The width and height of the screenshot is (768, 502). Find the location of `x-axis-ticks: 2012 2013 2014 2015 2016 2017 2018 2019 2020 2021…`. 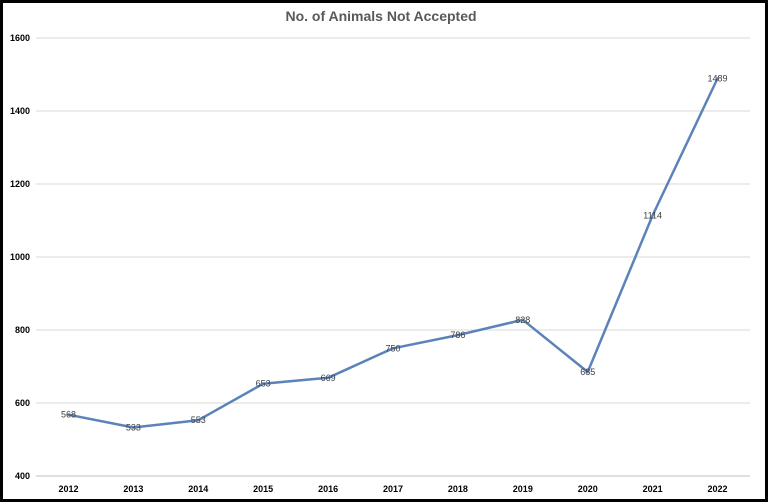

x-axis-ticks: 2012 2013 2014 2015 2016 2017 2018 2019 2020 2021… is located at coordinates (392, 489).